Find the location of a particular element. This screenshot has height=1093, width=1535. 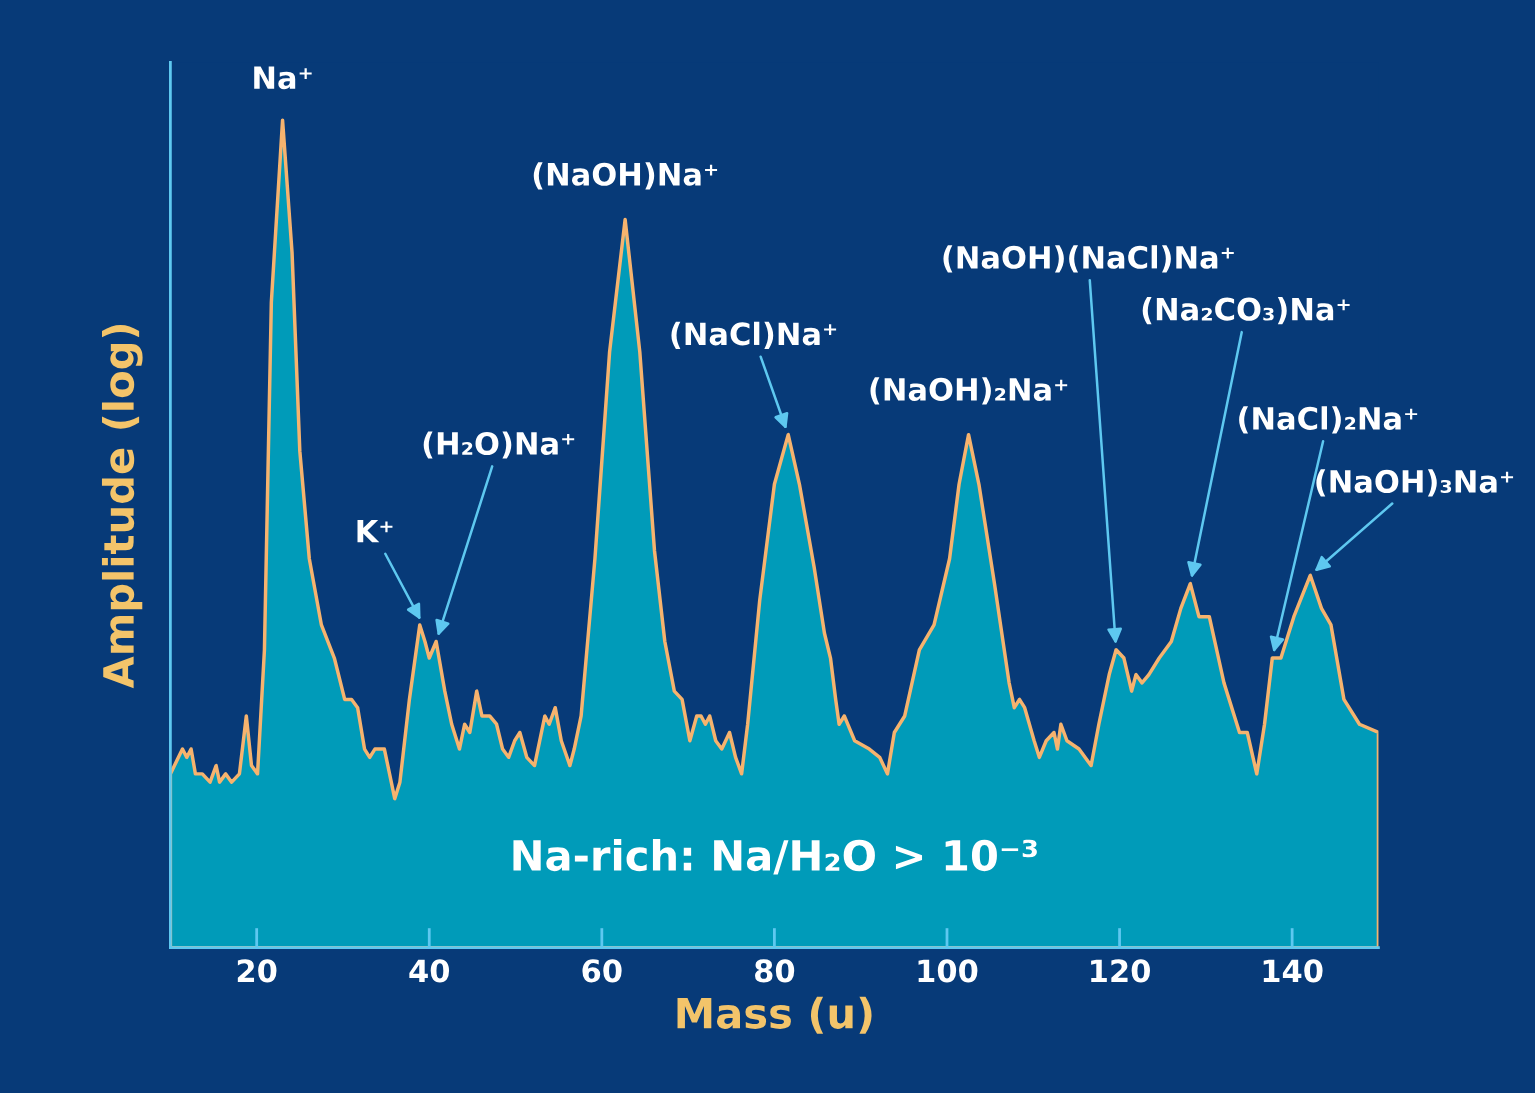

x-tick-label: 80 is located at coordinates (775, 971).